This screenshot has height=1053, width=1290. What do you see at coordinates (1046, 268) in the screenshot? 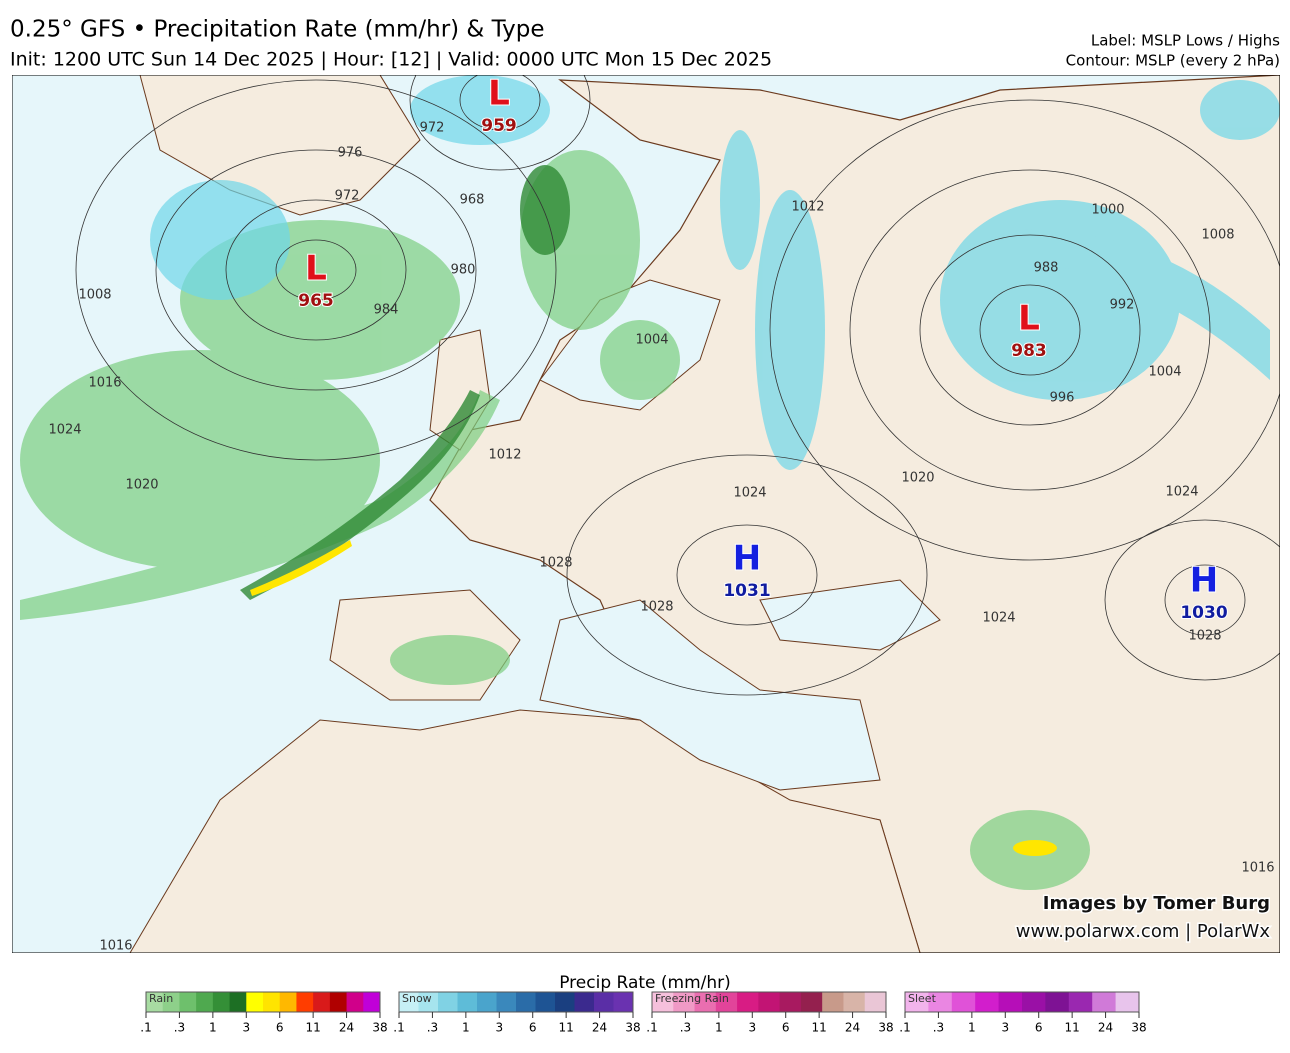
I see `contour-label: 988` at bounding box center [1046, 268].